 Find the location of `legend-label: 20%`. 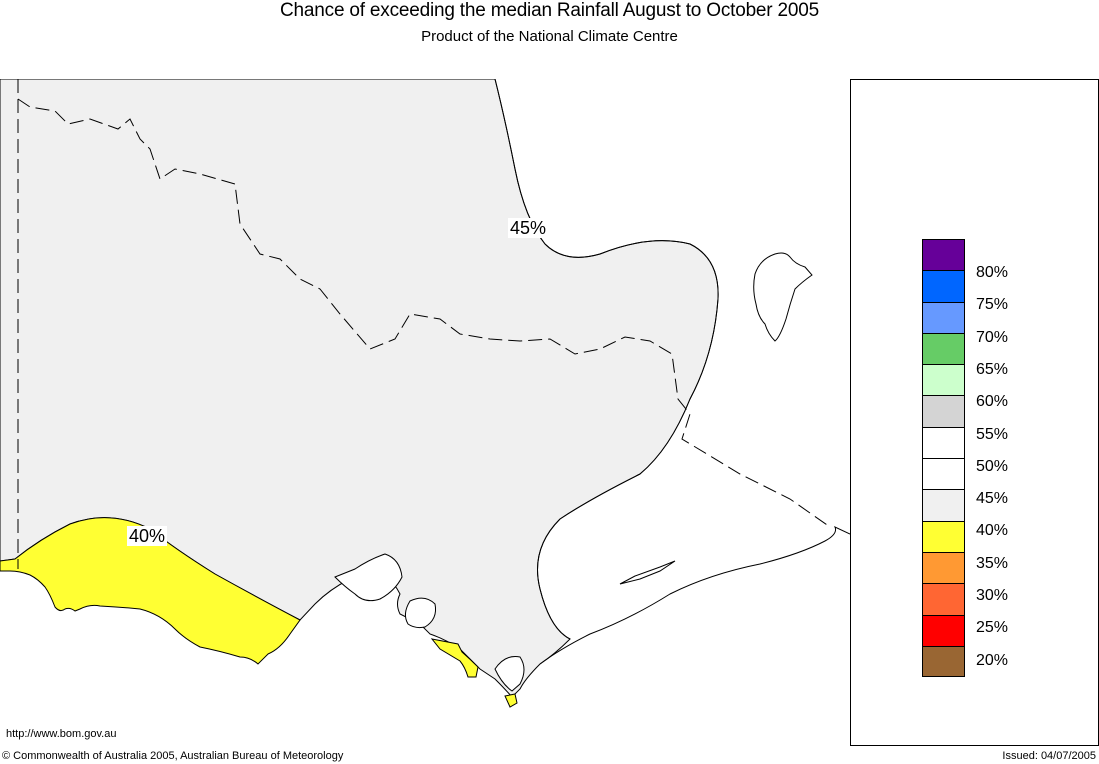

legend-label: 20% is located at coordinates (992, 660).